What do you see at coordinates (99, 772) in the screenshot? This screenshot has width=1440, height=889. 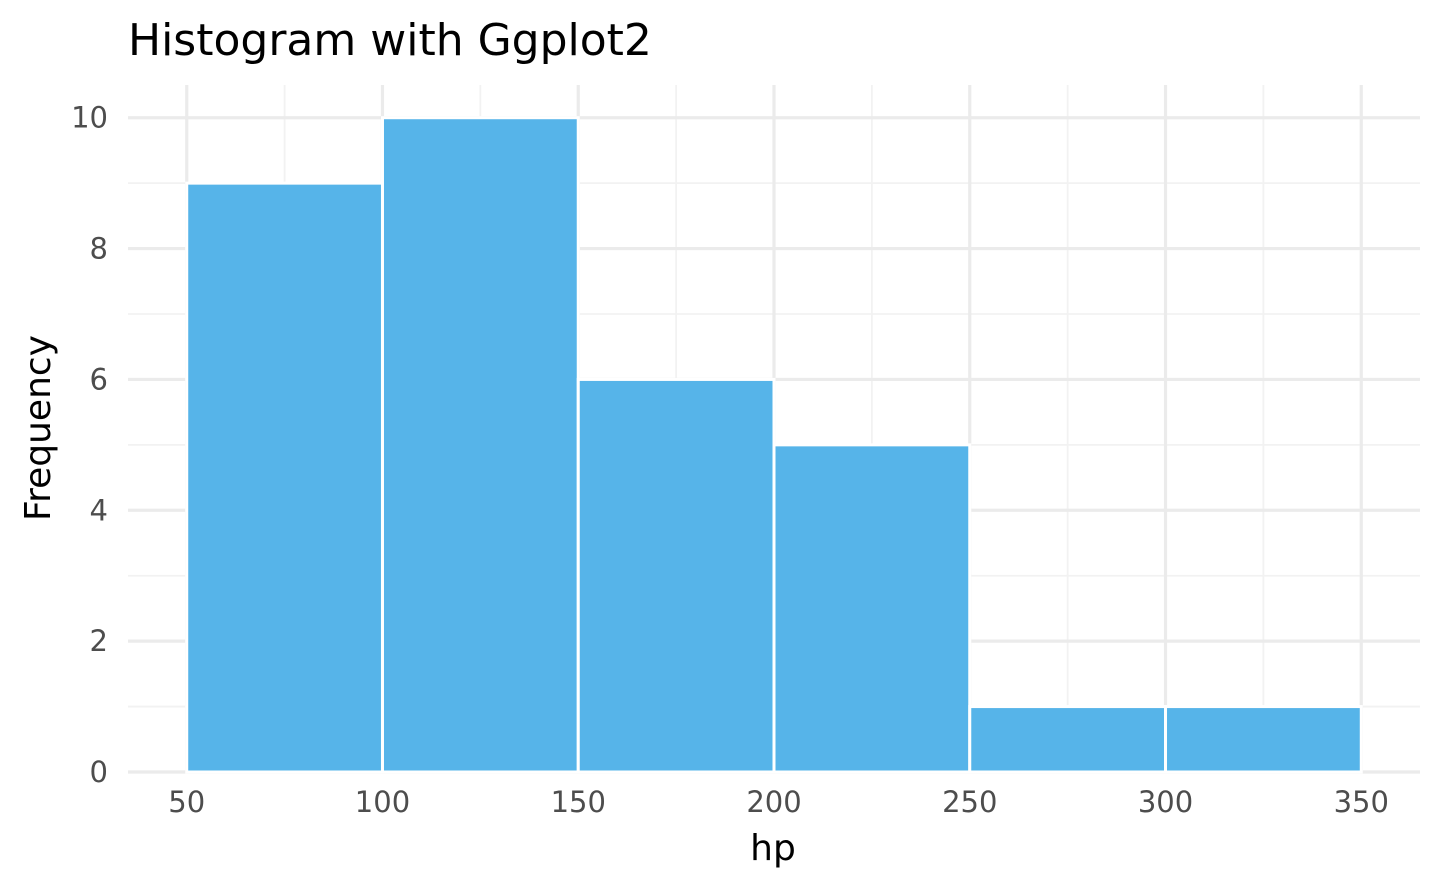 I see `y-tick-label: 0` at bounding box center [99, 772].